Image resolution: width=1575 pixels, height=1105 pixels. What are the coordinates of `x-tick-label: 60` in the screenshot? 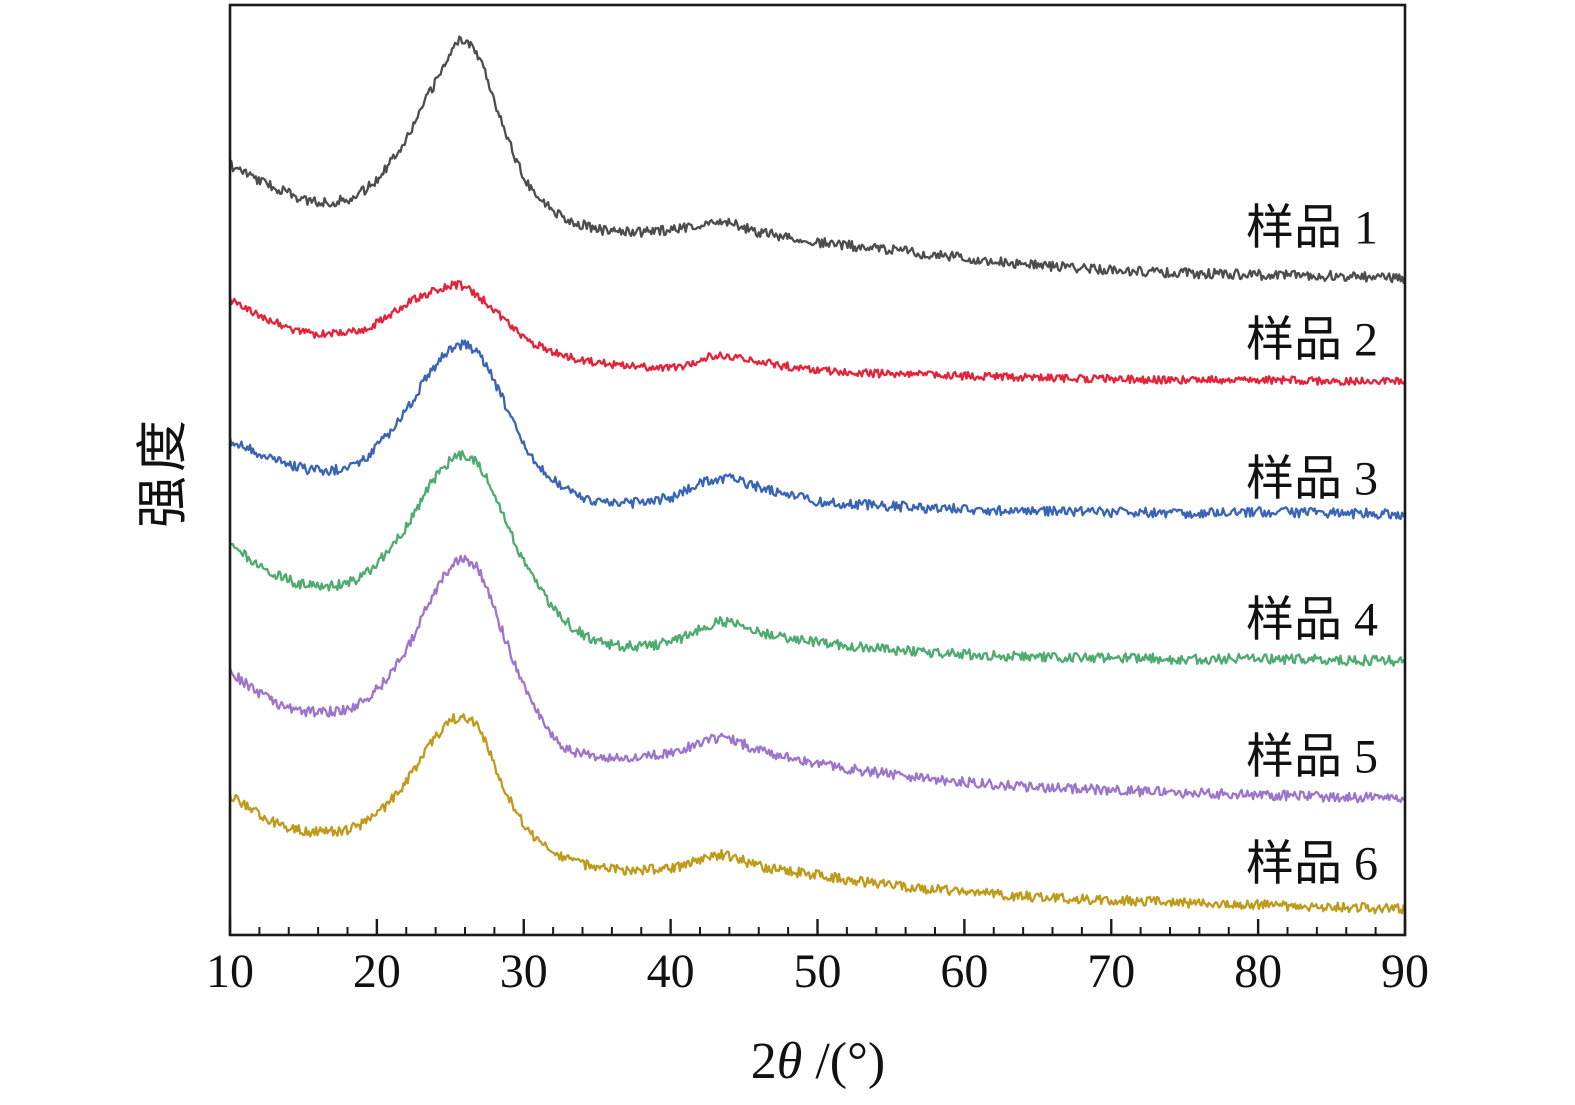 It's located at (964, 971).